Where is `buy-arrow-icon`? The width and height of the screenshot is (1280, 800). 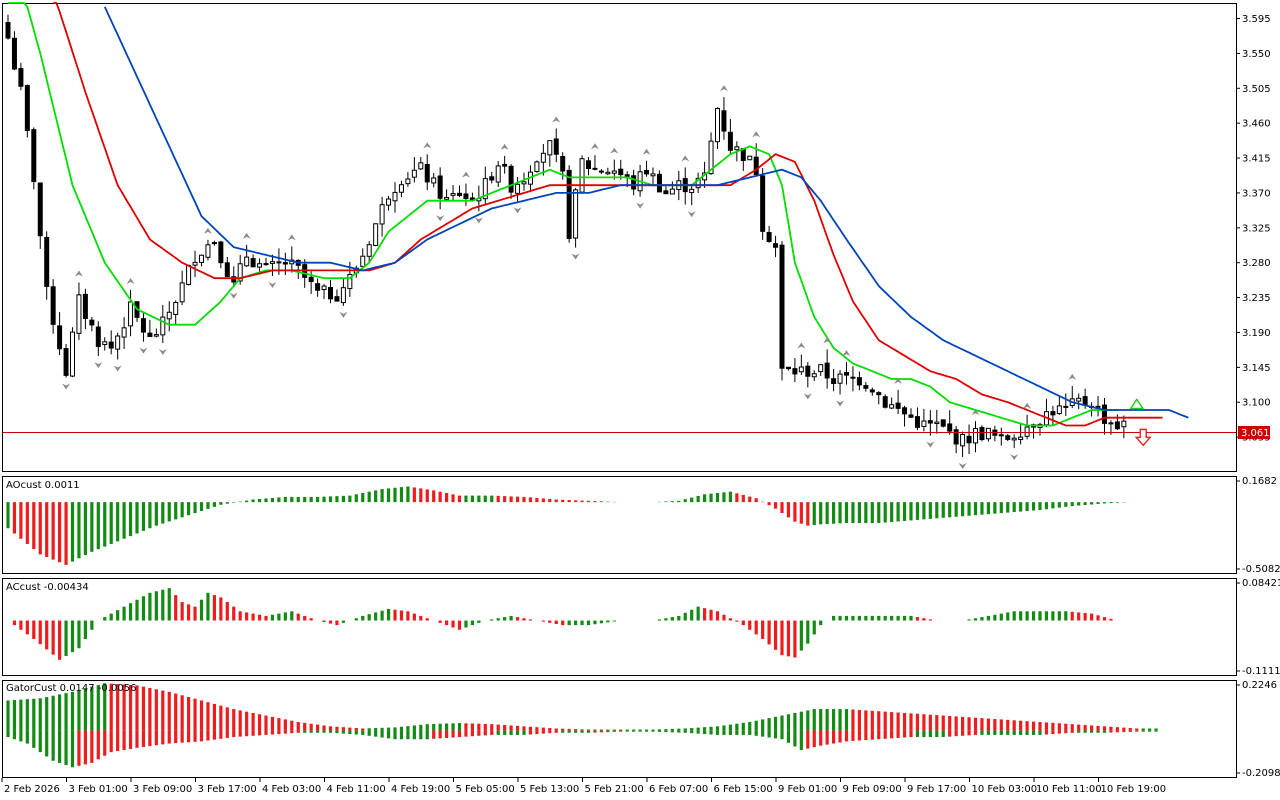 buy-arrow-icon is located at coordinates (1137, 404).